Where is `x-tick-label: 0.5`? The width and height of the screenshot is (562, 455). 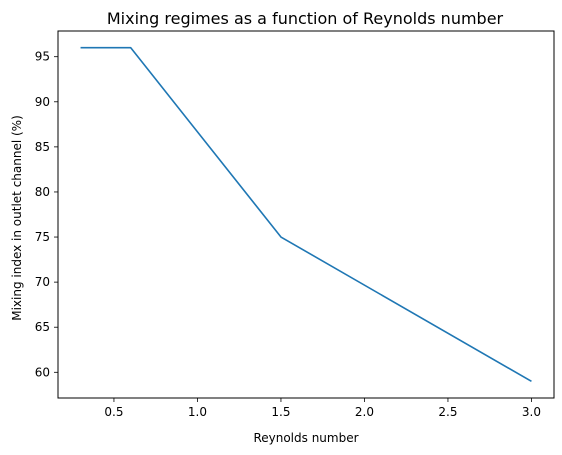
x-tick-label: 0.5 is located at coordinates (113, 412).